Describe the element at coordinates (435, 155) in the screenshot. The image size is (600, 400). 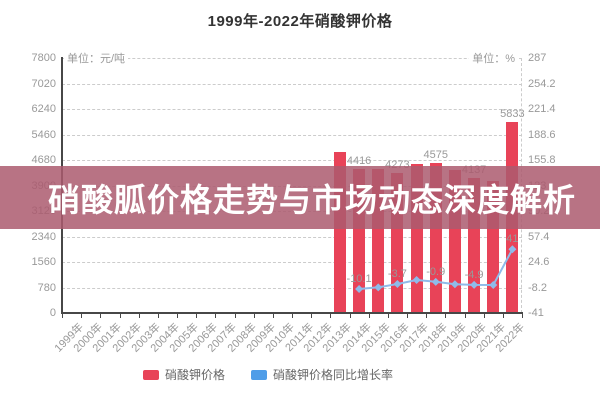
I see `bar-value-label: 4575` at that location.